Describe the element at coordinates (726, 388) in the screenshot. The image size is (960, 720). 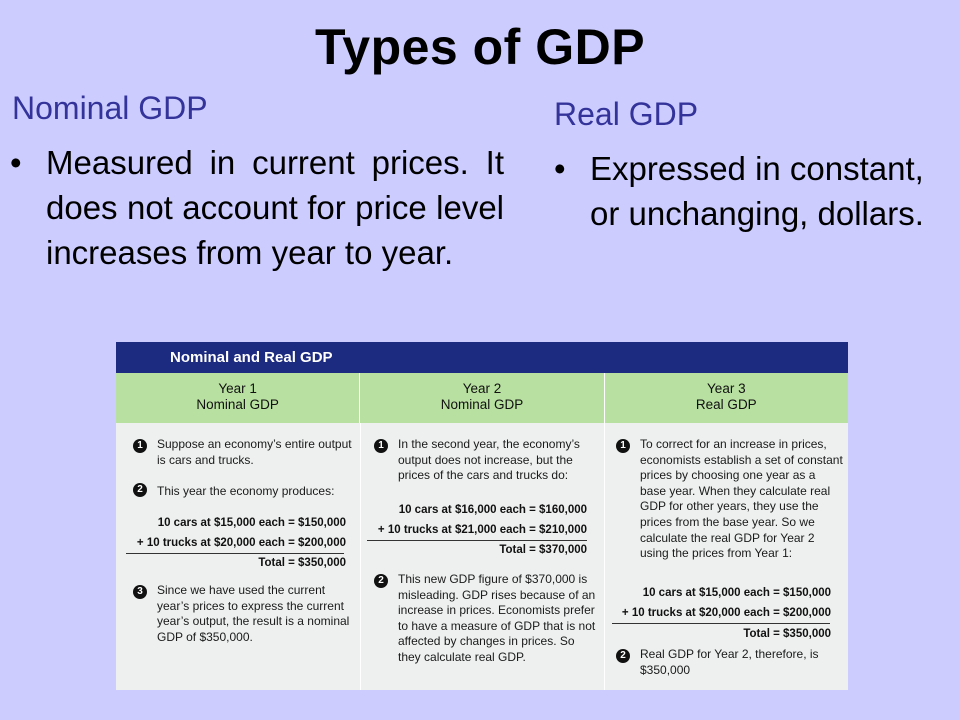
I see `column-year: Year 3` at that location.